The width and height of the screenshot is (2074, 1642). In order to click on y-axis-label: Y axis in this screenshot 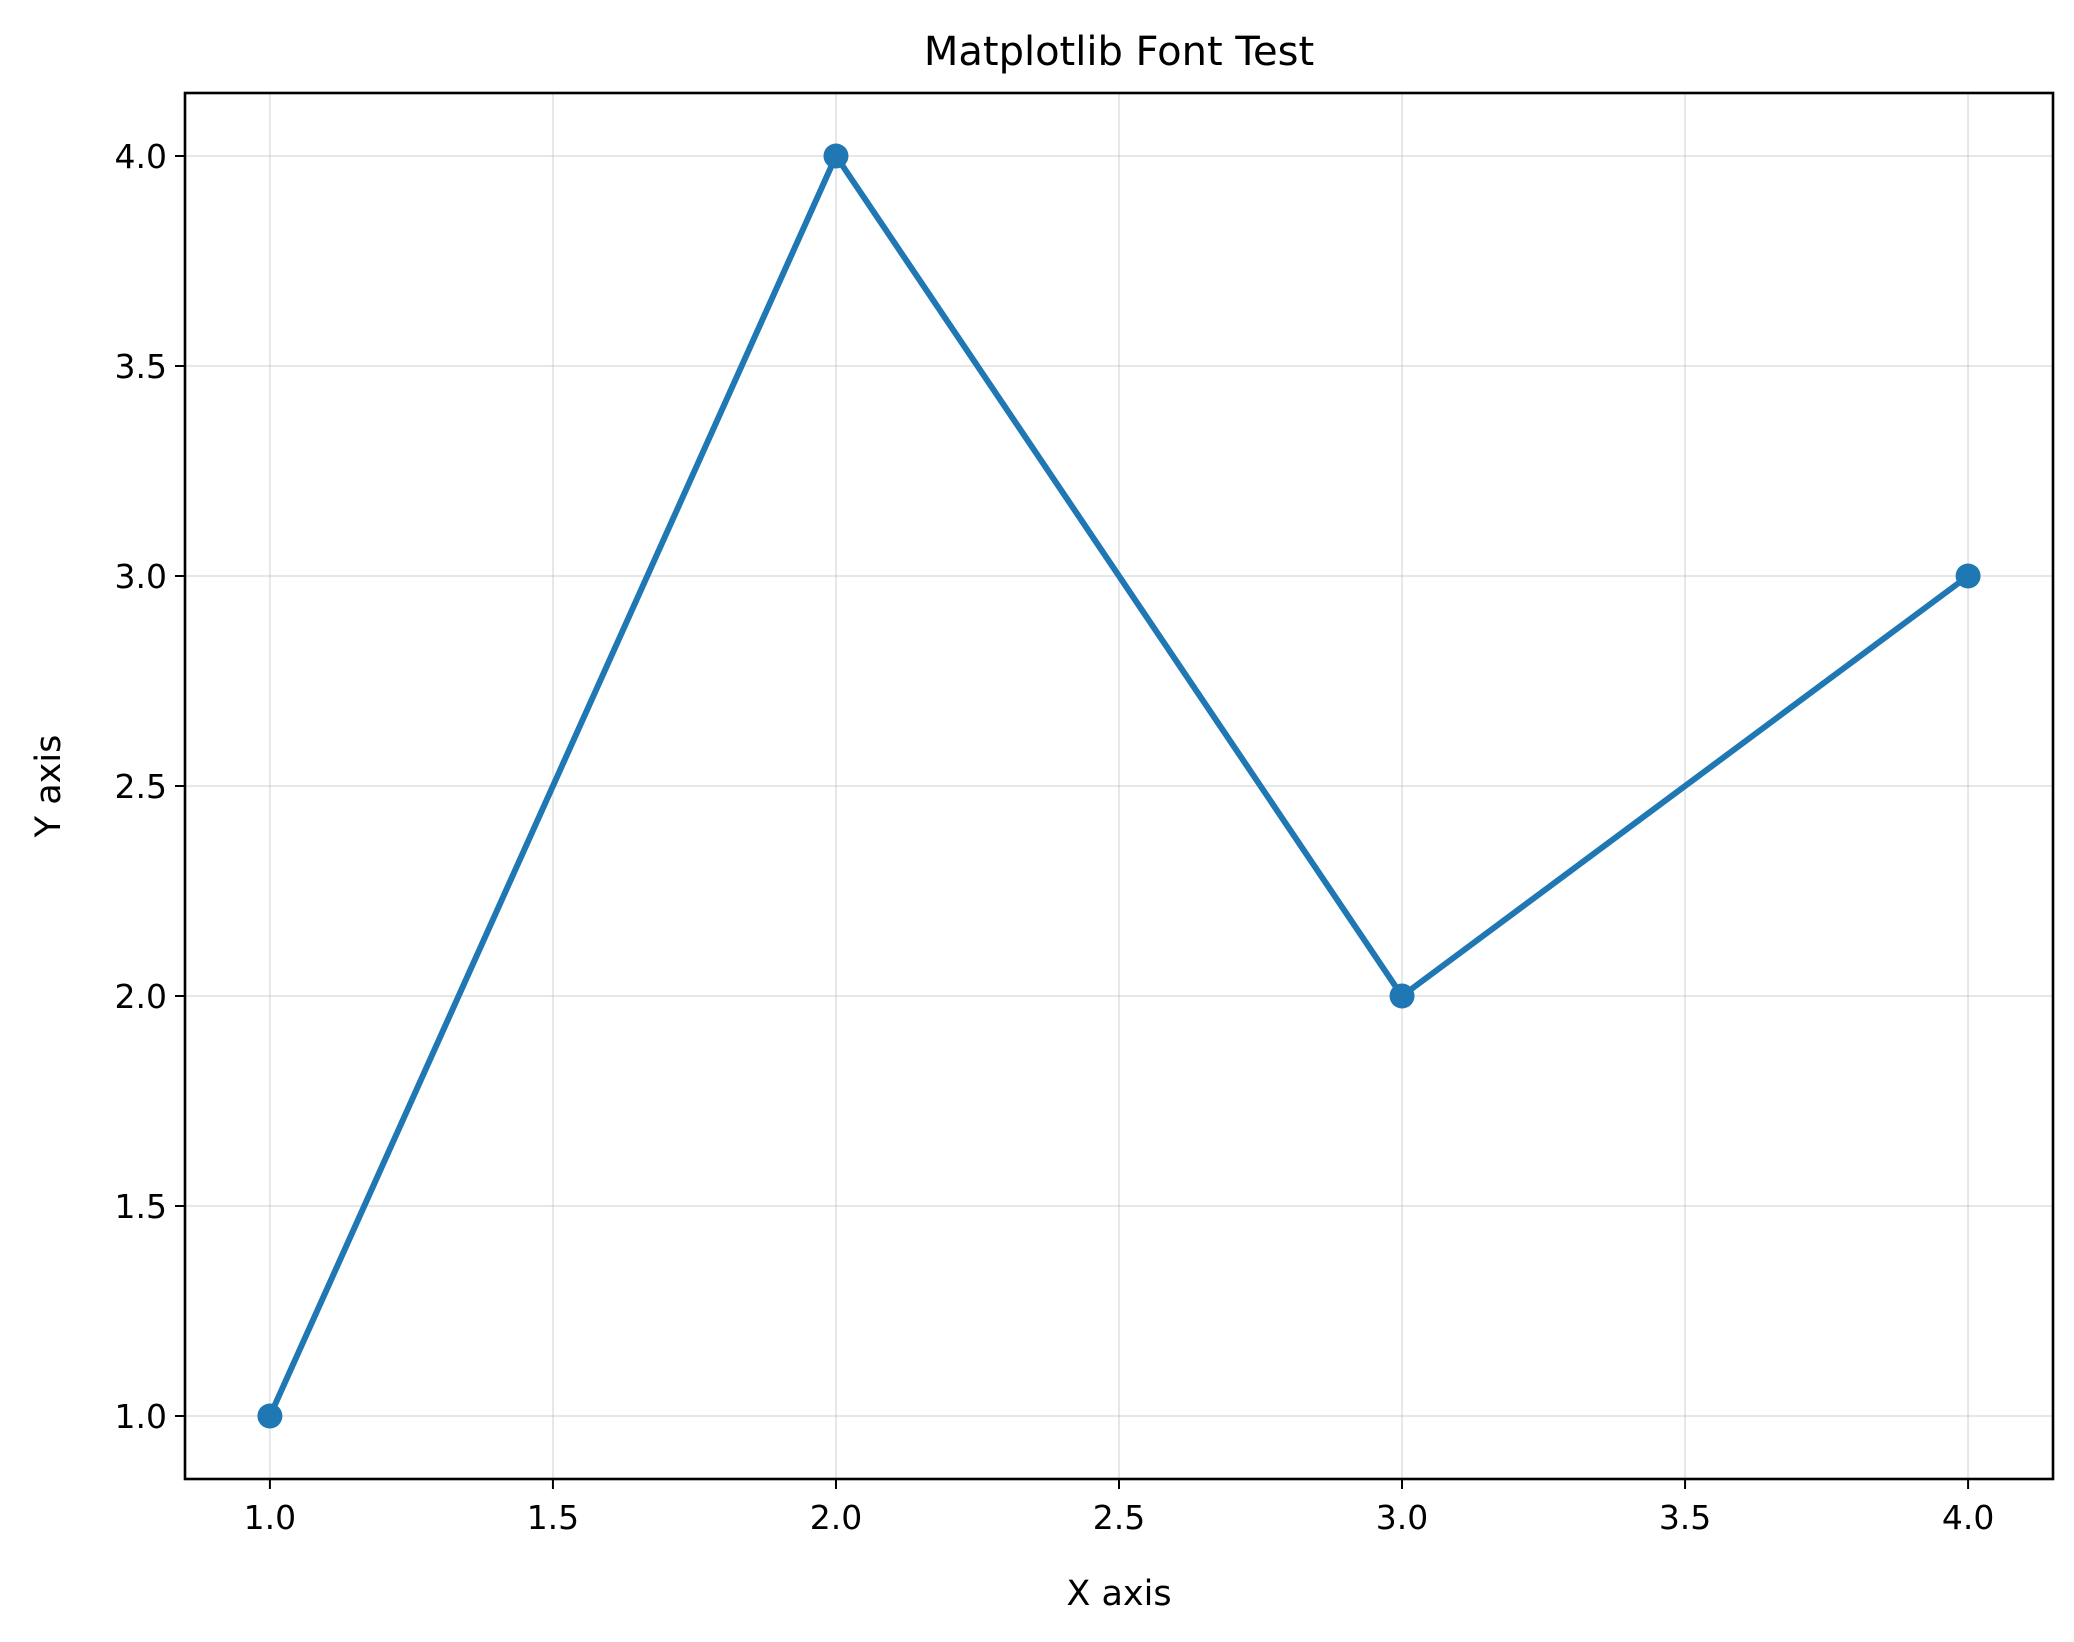, I will do `click(49, 787)`.